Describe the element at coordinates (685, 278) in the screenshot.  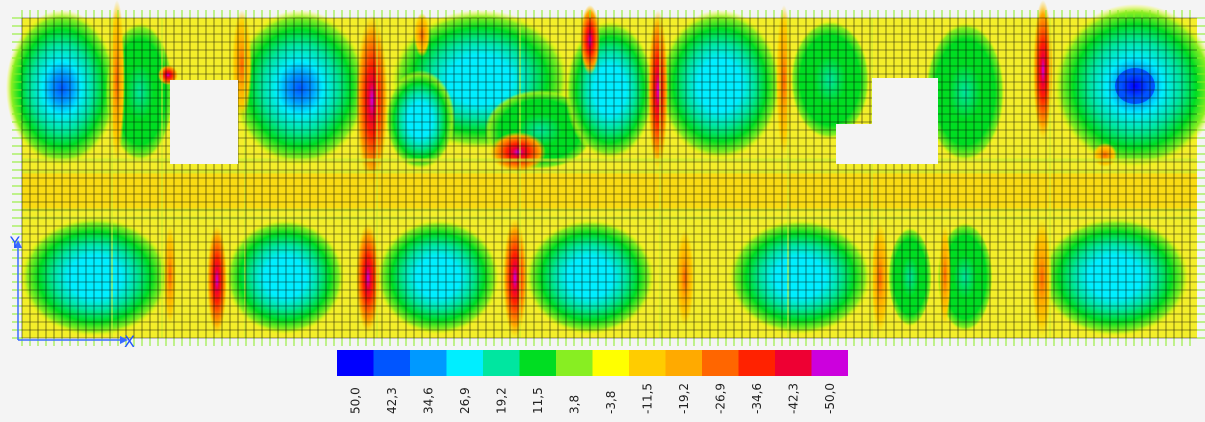
I see `strip-bottom-d` at that location.